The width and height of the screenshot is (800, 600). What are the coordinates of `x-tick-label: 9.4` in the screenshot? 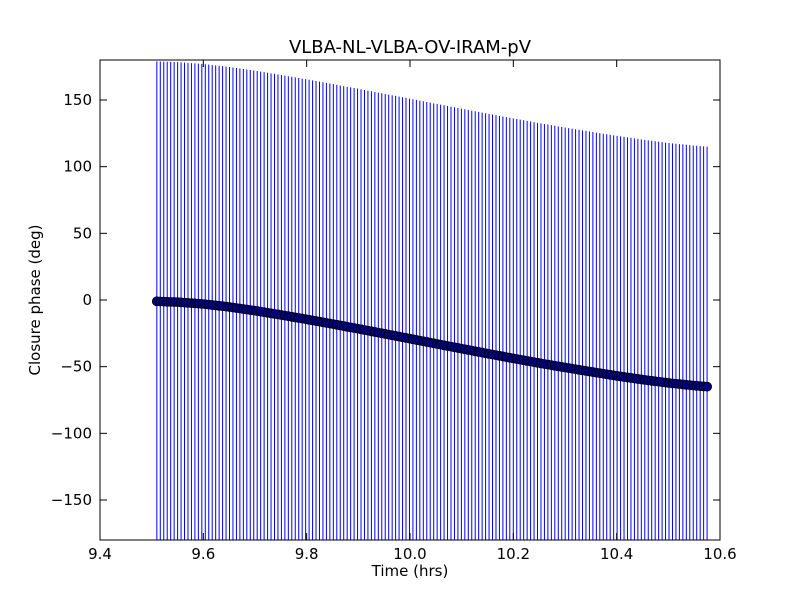 It's located at (100, 554).